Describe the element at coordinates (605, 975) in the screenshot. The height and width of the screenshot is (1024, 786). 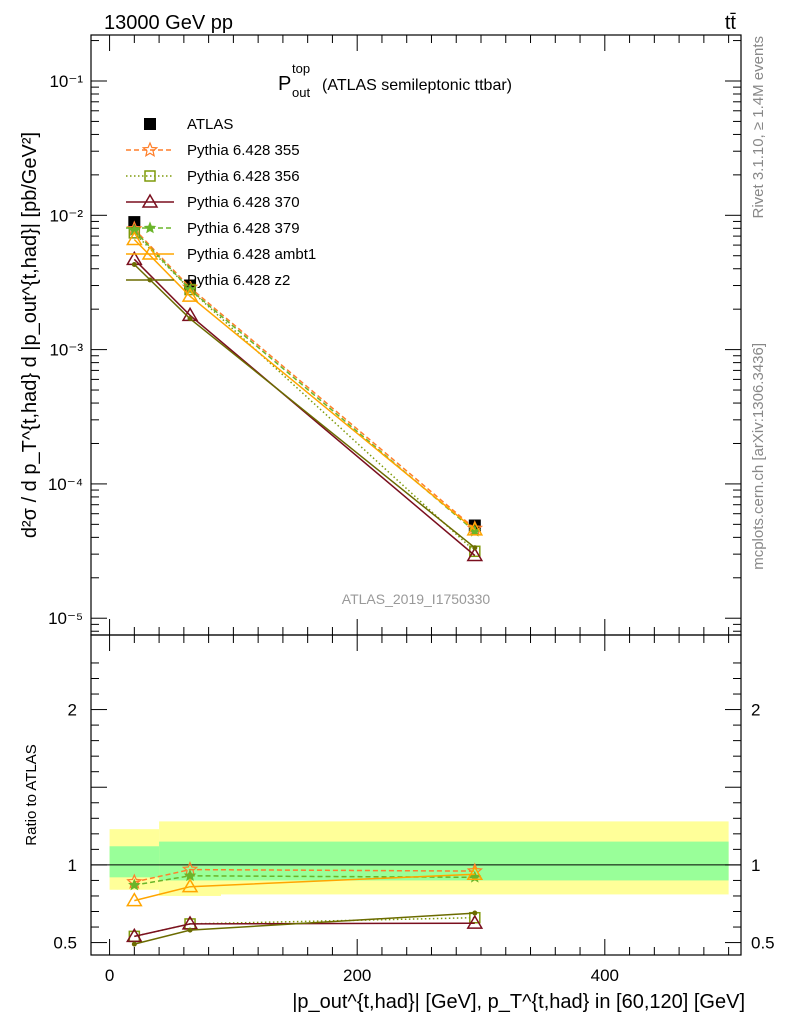
I see `x-tick-label: 400` at that location.